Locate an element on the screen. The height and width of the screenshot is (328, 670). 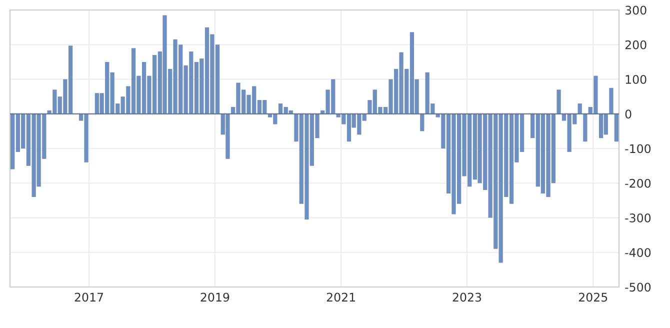
x-tick-label: 2023 is located at coordinates (467, 297).